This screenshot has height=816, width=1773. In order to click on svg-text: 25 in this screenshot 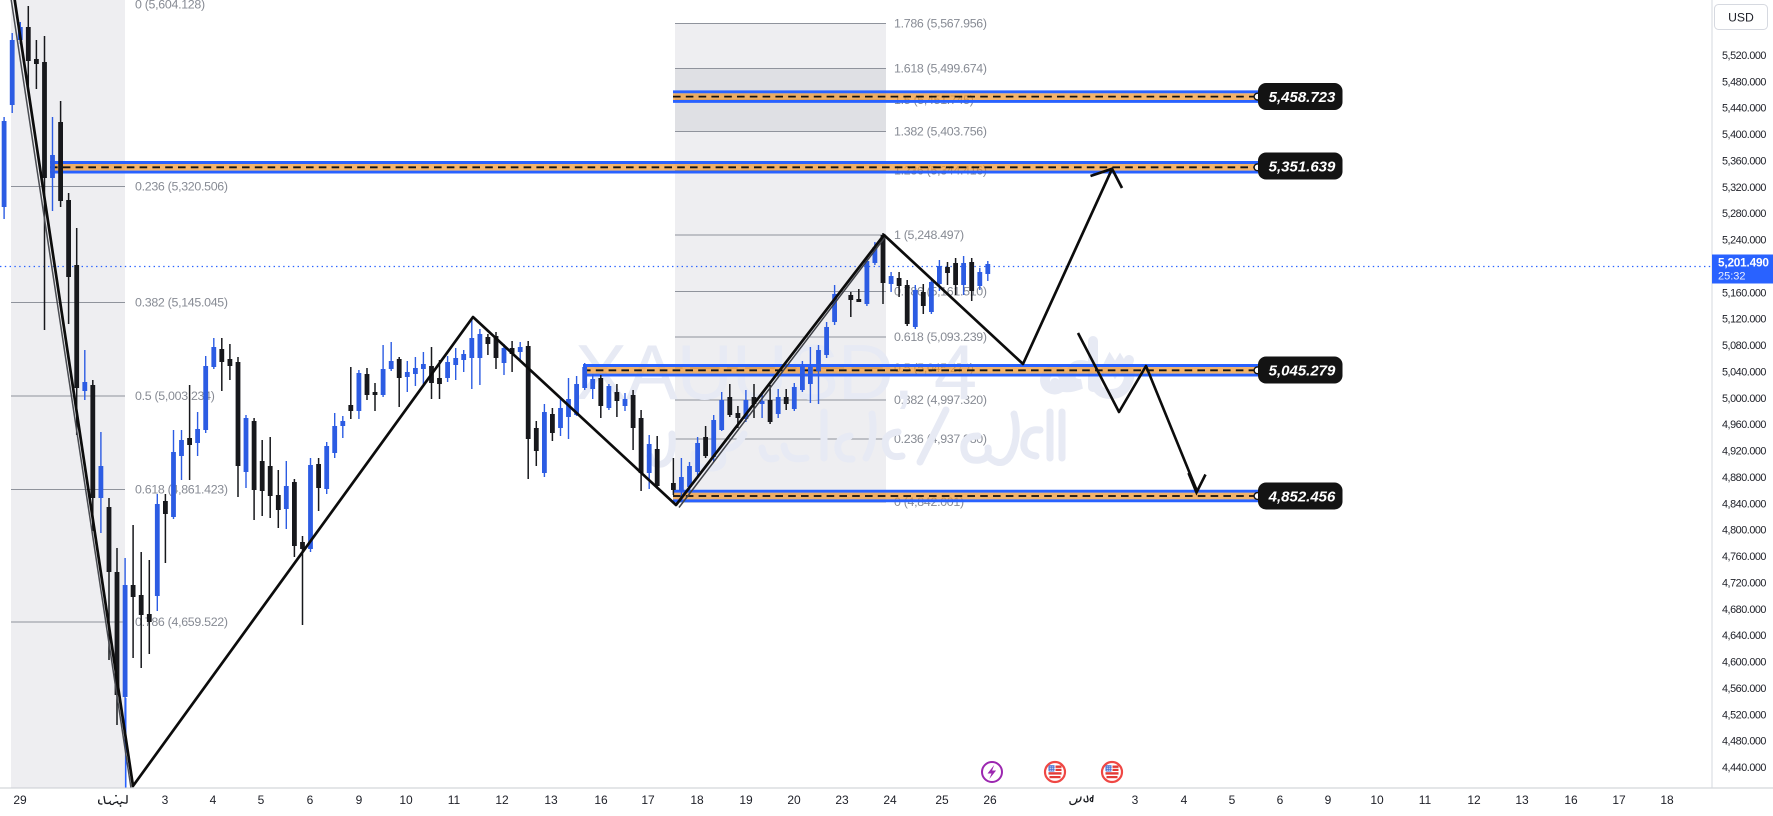, I will do `click(942, 800)`.